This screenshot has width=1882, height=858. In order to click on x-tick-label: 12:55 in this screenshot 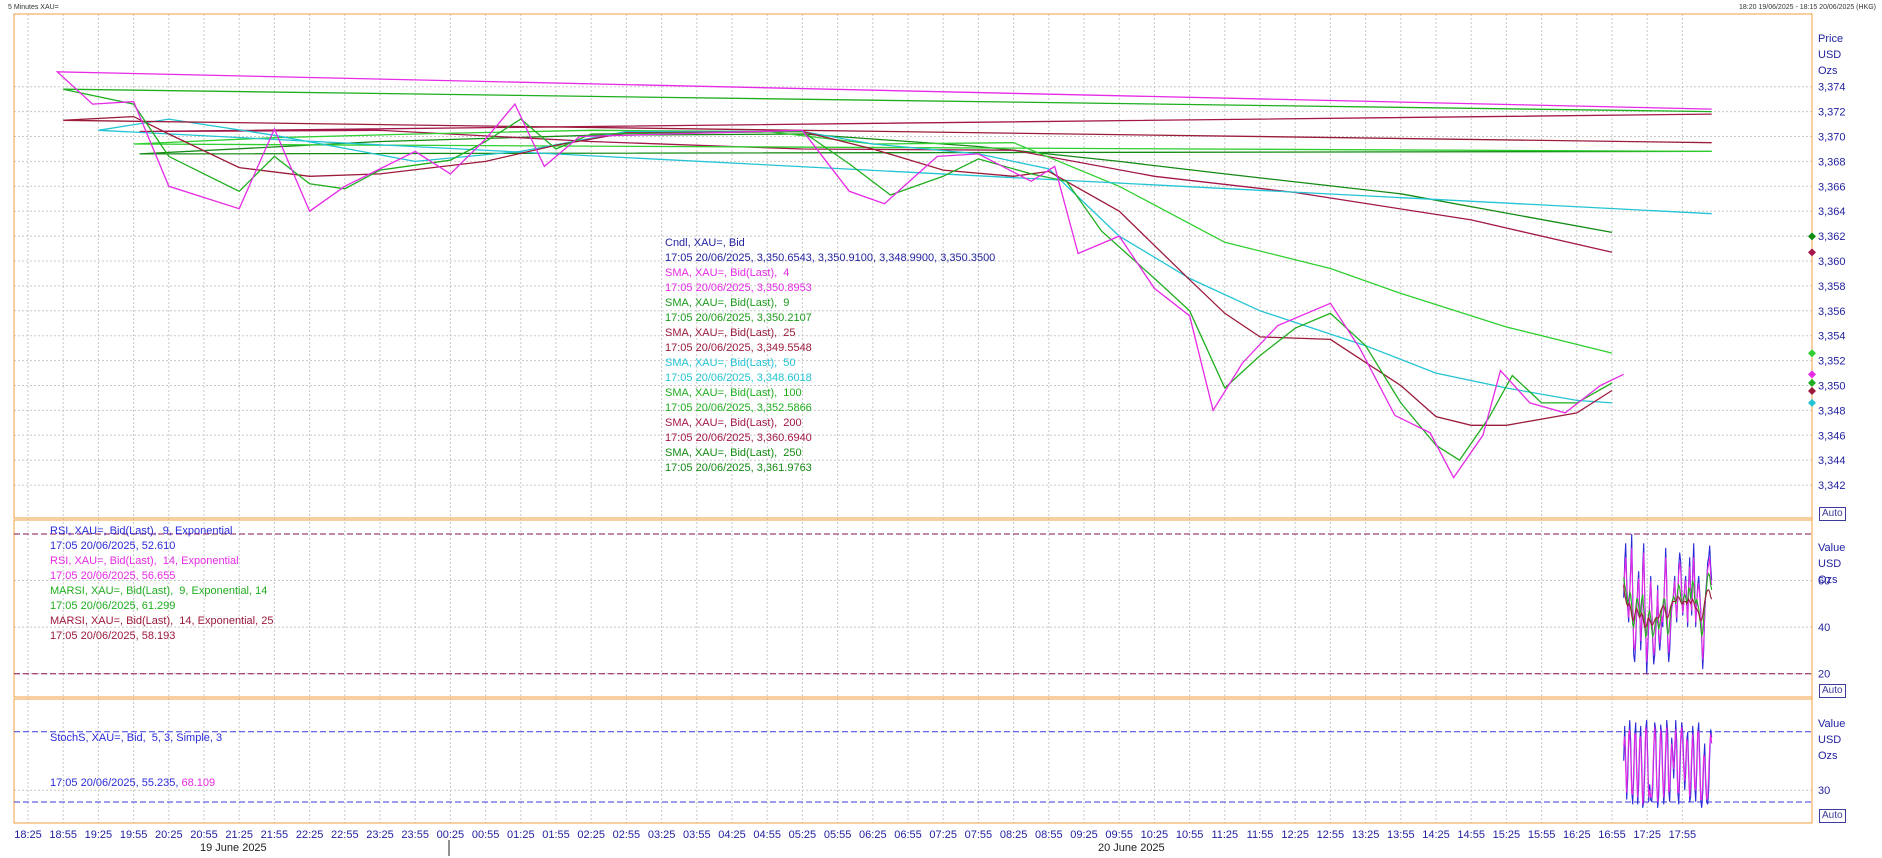, I will do `click(1331, 835)`.